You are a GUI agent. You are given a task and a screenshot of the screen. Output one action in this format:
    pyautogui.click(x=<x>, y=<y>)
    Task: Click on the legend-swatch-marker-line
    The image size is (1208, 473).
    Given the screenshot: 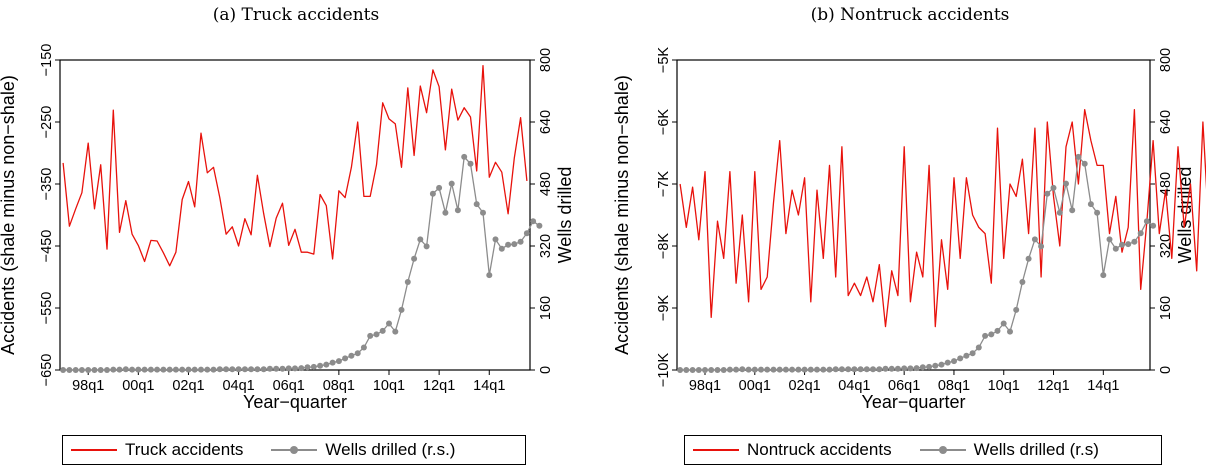 What is the action you would take?
    pyautogui.click(x=294, y=450)
    